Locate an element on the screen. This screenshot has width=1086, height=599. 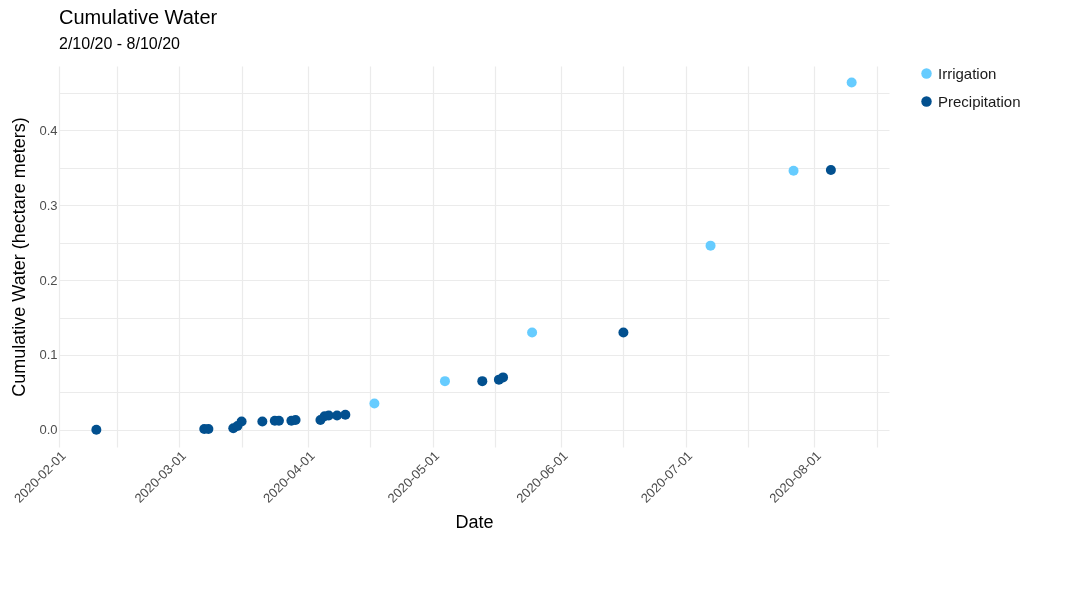
y-axis-title: Cumulative Water (hectare meters) is located at coordinates (19, 257).